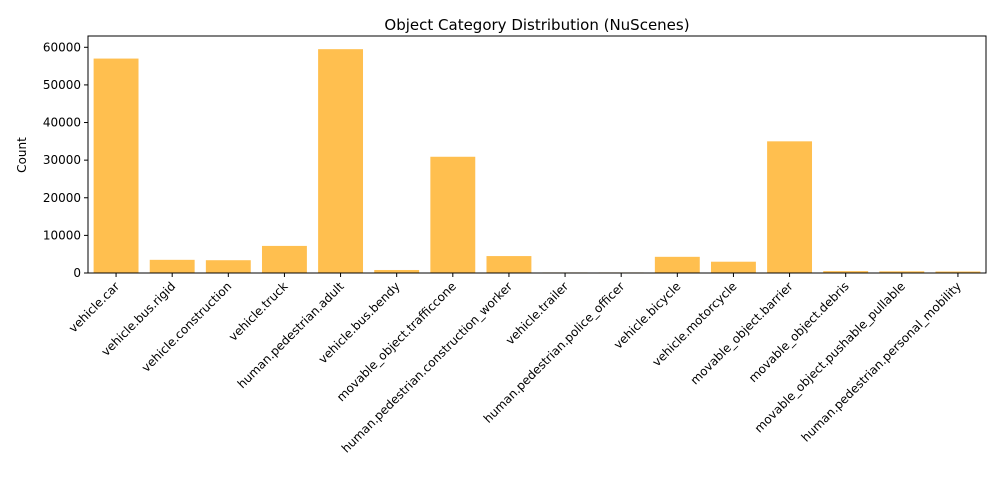 This screenshot has height=504, width=1000. What do you see at coordinates (902, 272) in the screenshot?
I see `bar-movable-object-pushable-pullable` at bounding box center [902, 272].